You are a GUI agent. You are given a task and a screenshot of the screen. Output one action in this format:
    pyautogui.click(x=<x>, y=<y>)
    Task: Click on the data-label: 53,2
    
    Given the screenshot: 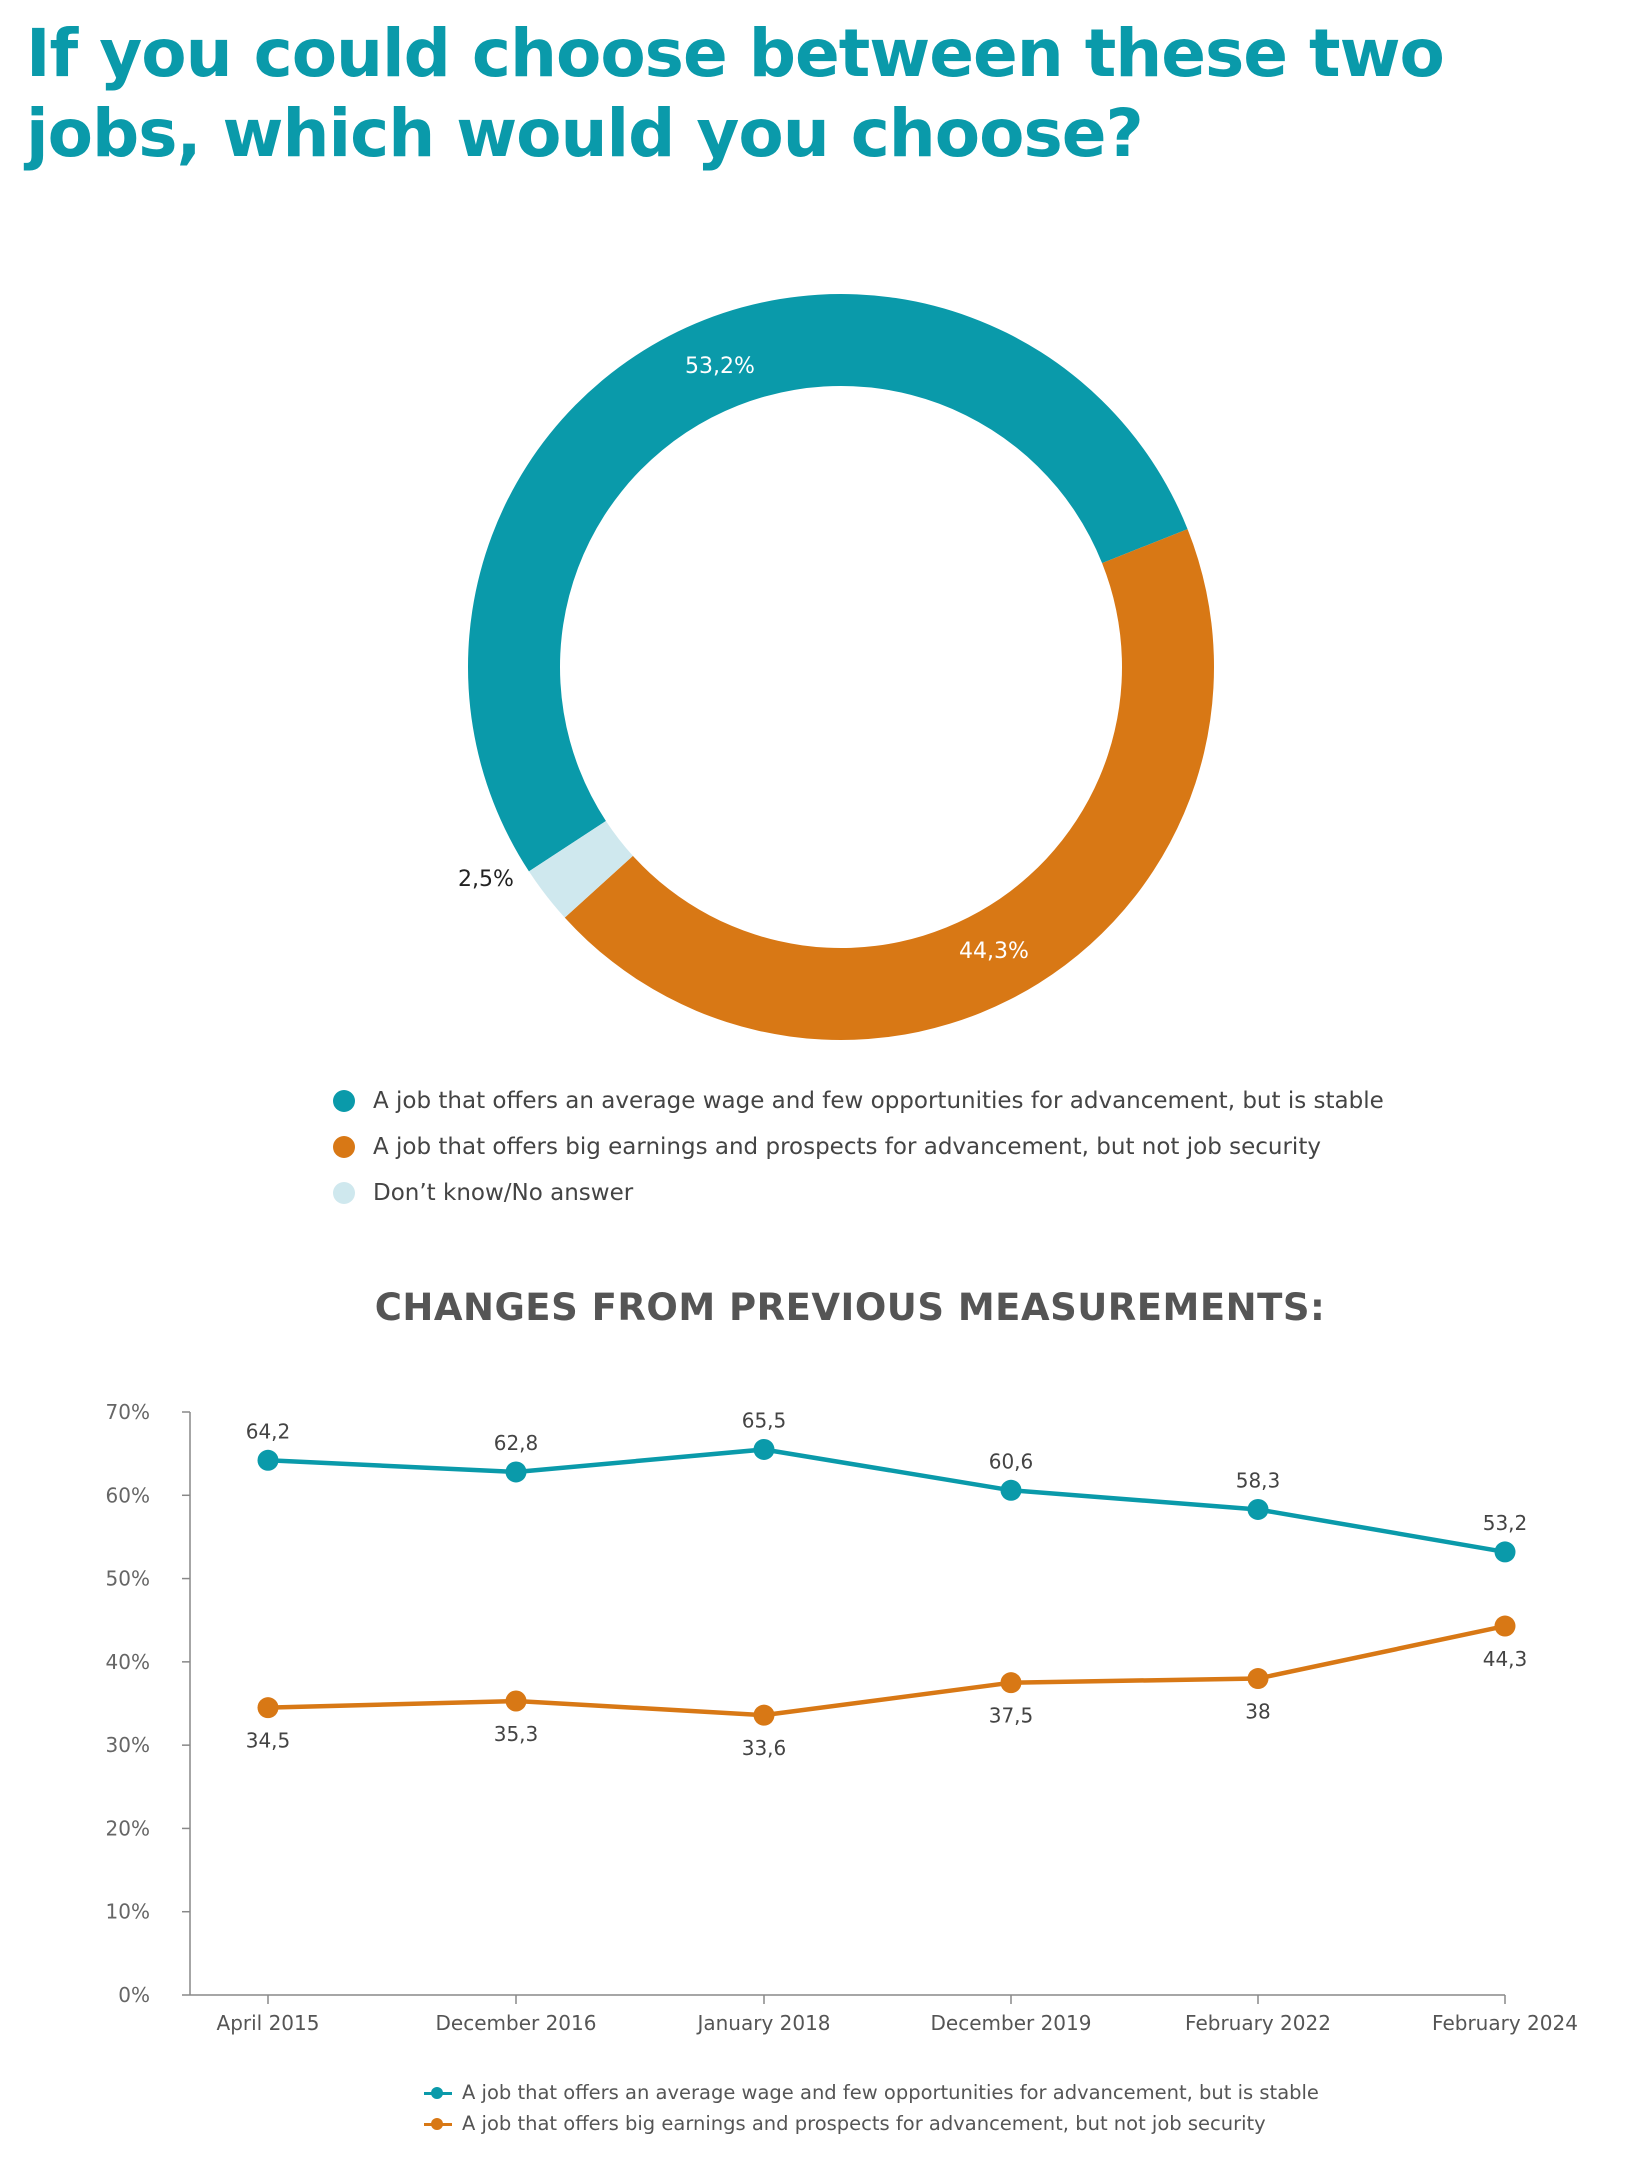 What is the action you would take?
    pyautogui.click(x=1505, y=1523)
    